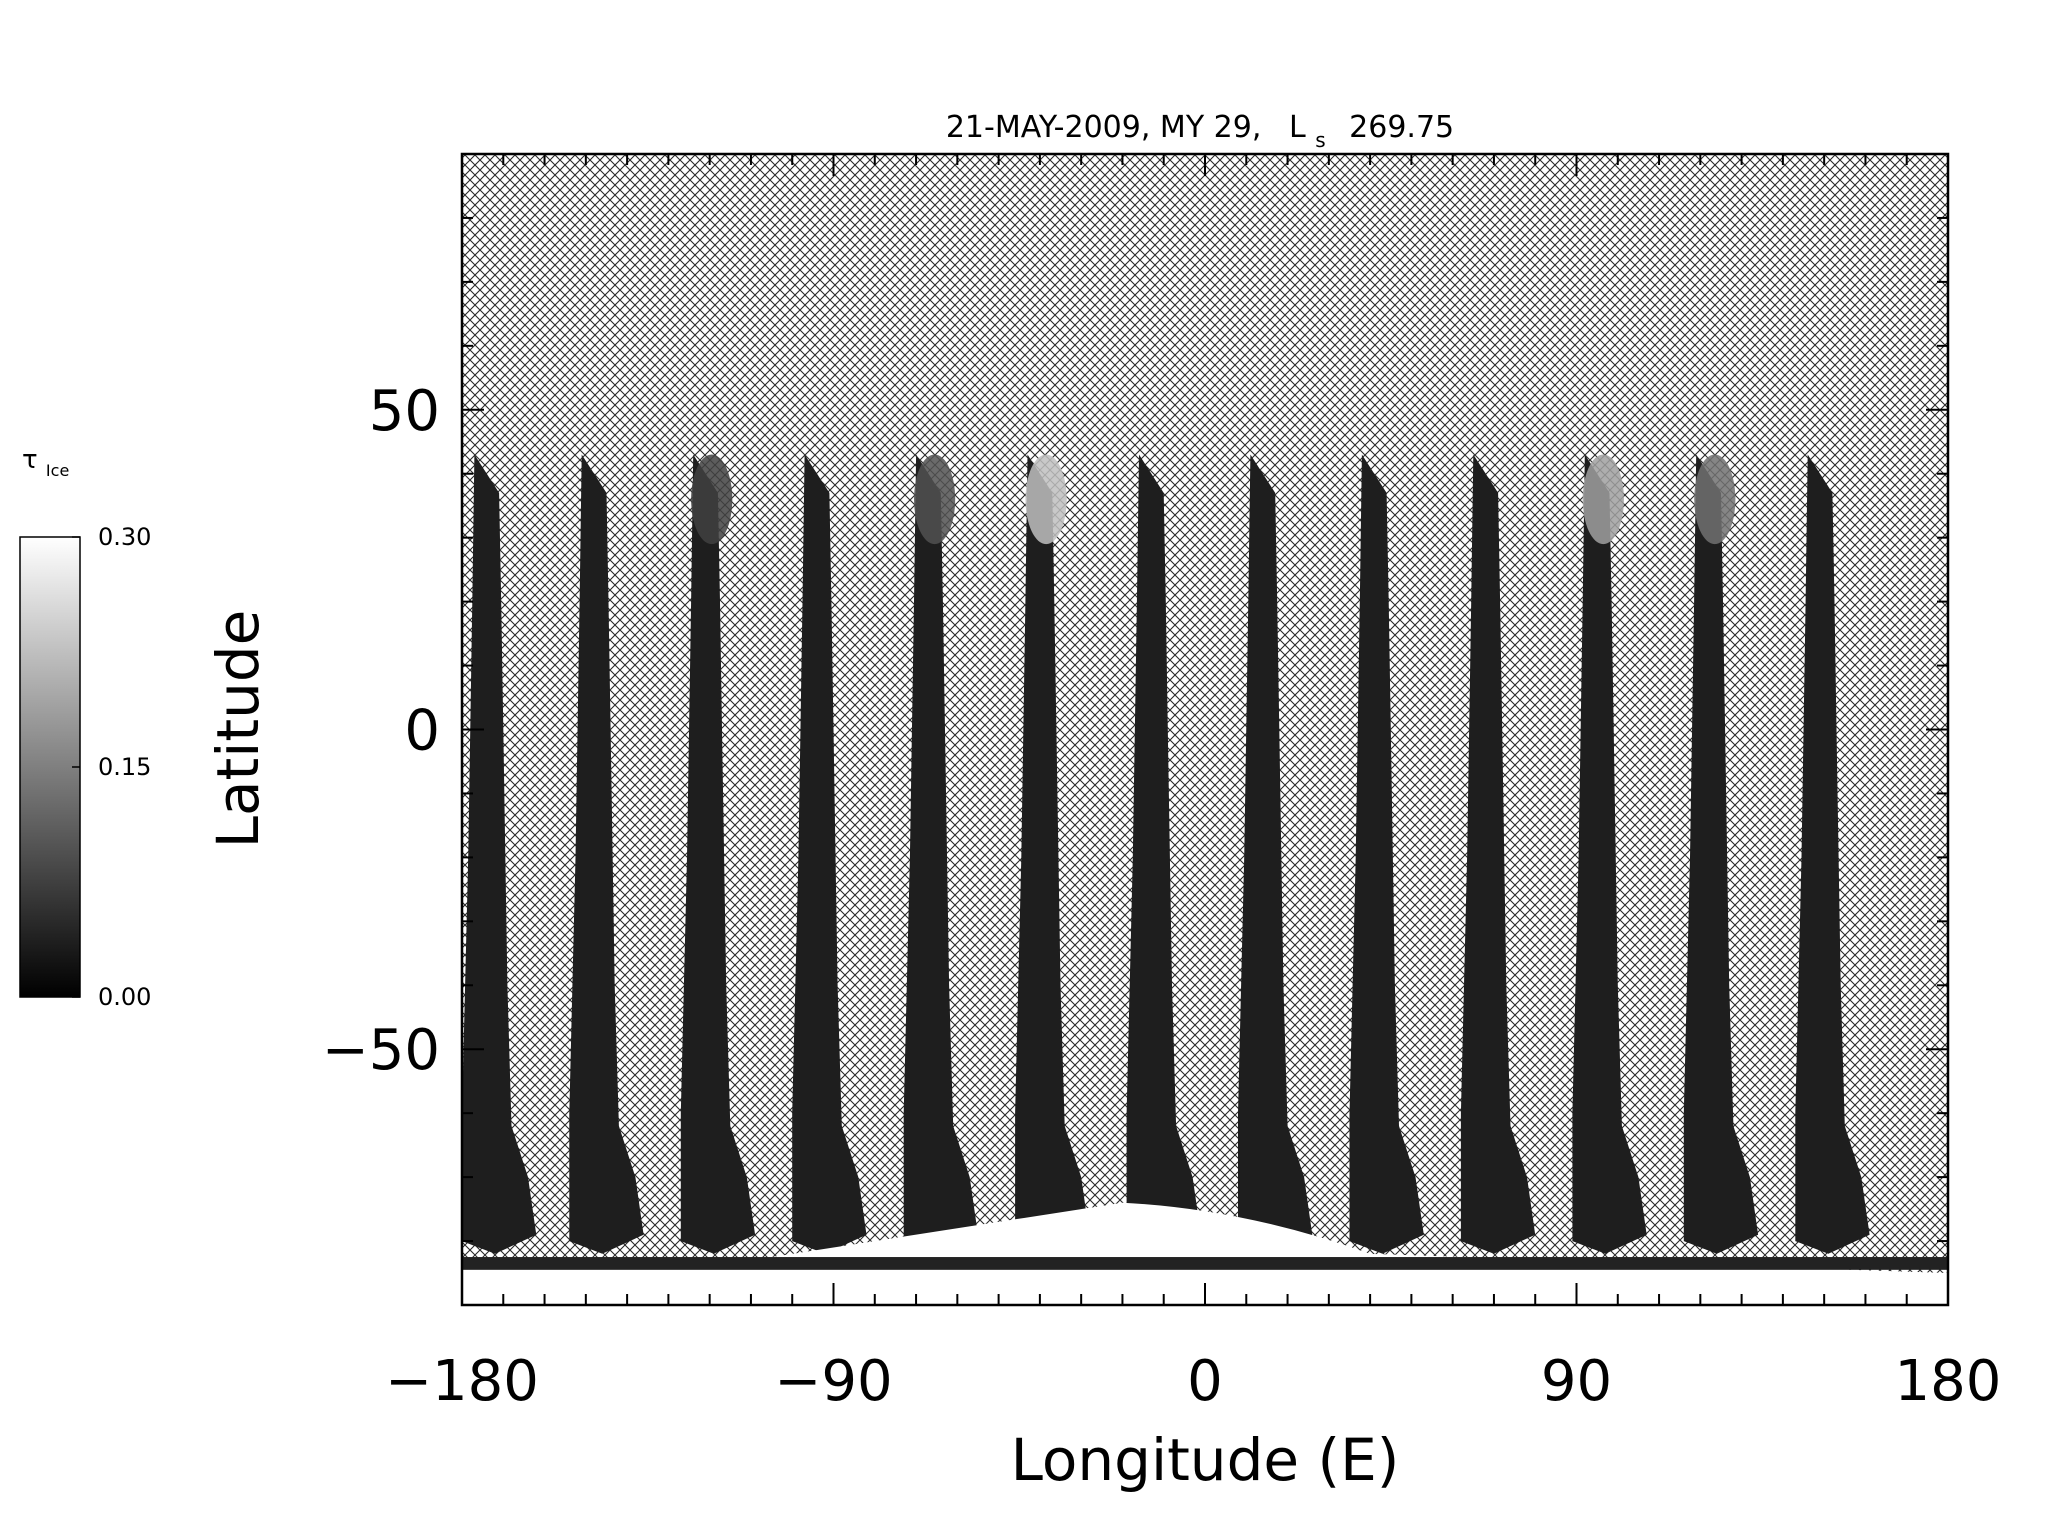 This screenshot has width=2048, height=1536. What do you see at coordinates (462, 1381) in the screenshot?
I see `x-tick-label: −180` at bounding box center [462, 1381].